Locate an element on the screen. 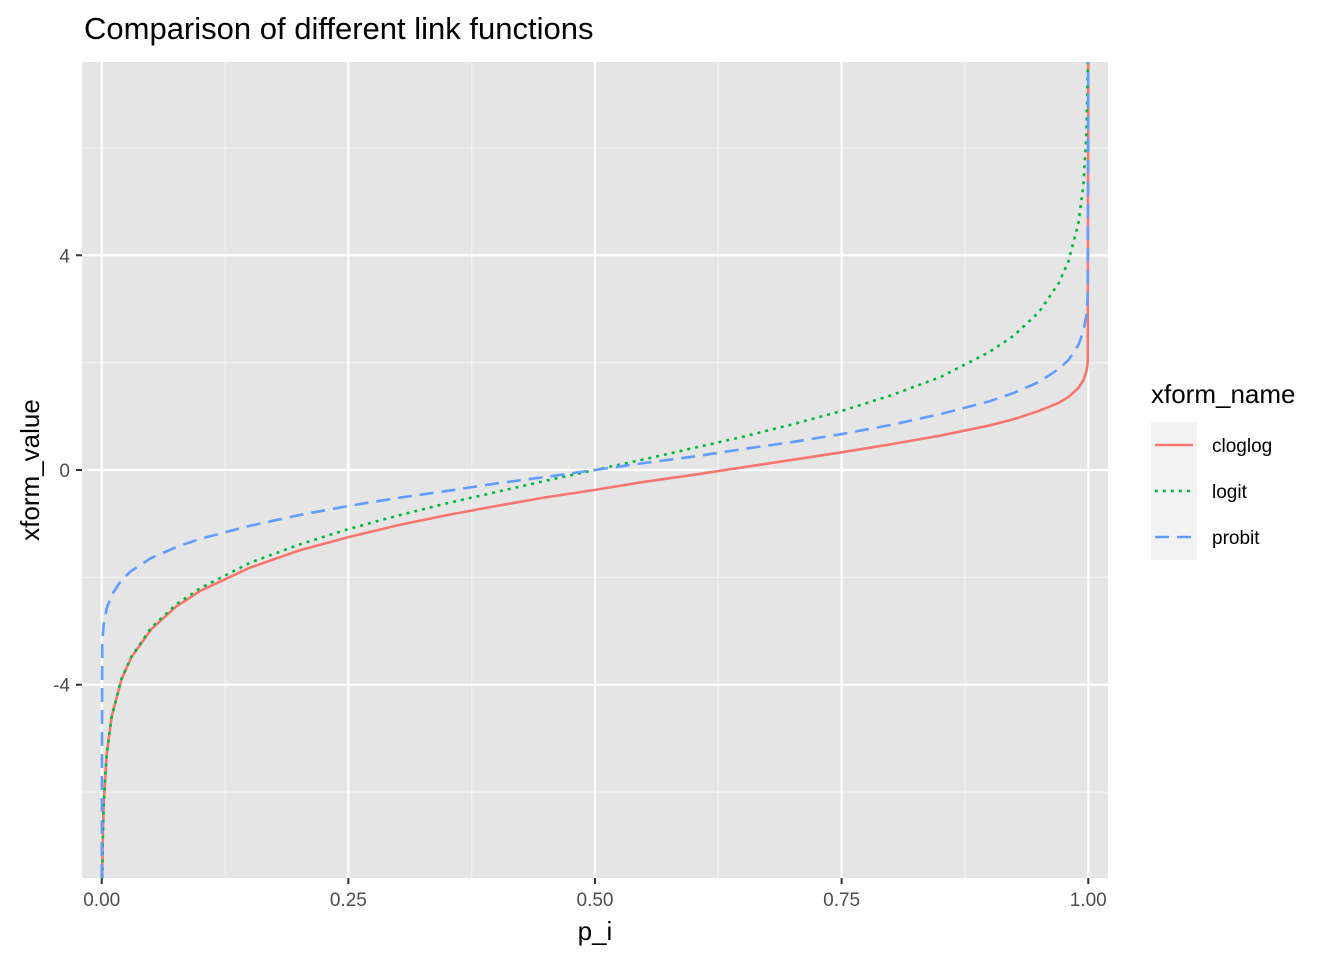 The width and height of the screenshot is (1344, 960). chart-title: Comparison of different link functions is located at coordinates (338, 28).